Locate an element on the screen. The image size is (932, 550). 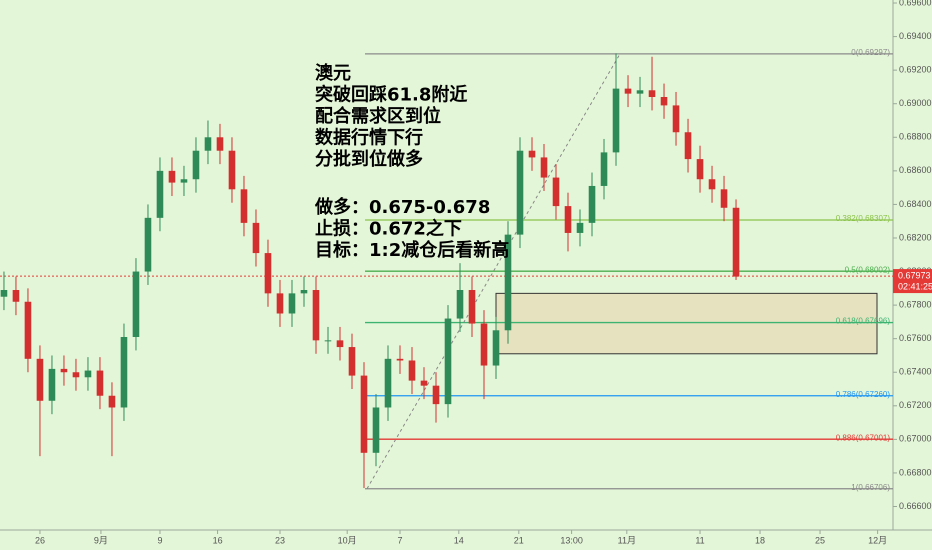
x-tick-label: 12月 is located at coordinates (877, 540).